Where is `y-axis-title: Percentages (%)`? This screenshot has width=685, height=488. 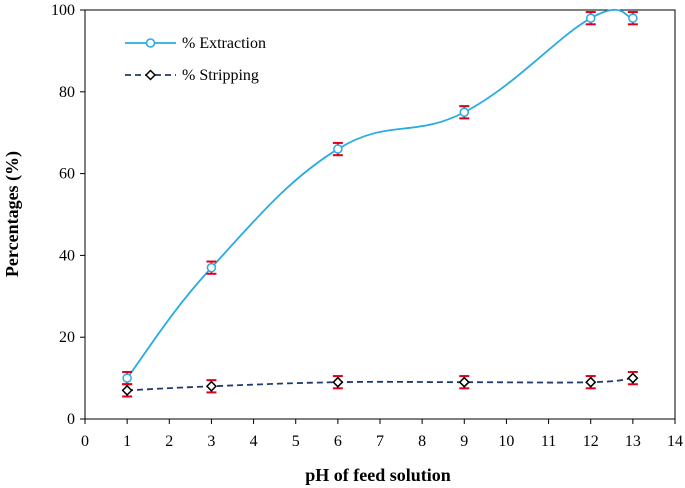 y-axis-title: Percentages (%) is located at coordinates (12, 214).